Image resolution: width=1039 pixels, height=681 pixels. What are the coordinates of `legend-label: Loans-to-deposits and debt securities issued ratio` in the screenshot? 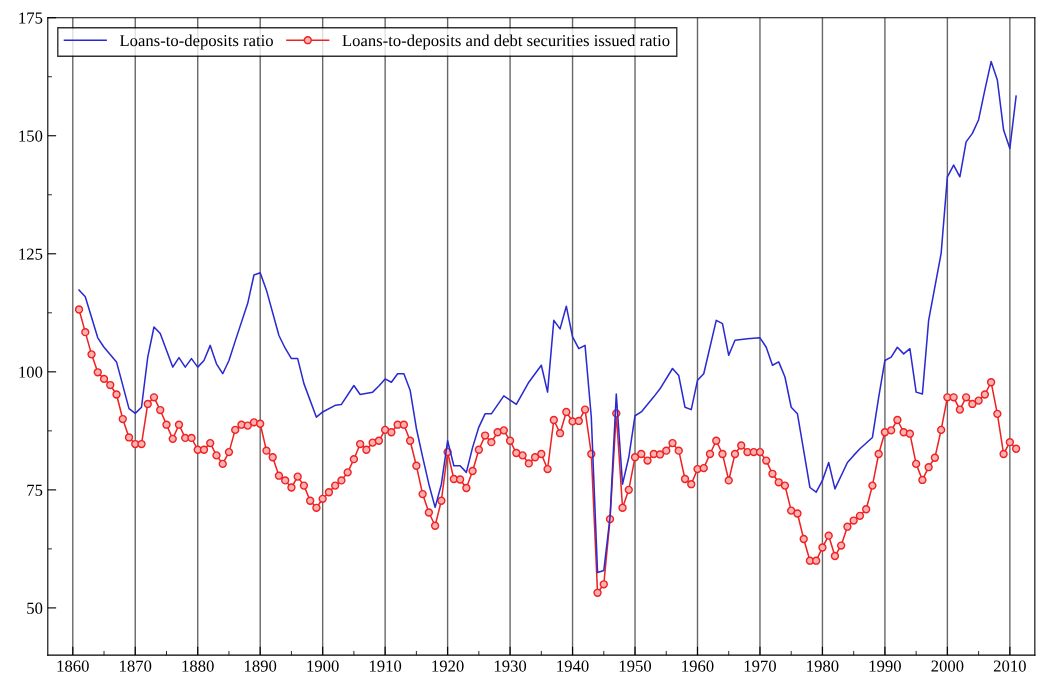 It's located at (506, 42).